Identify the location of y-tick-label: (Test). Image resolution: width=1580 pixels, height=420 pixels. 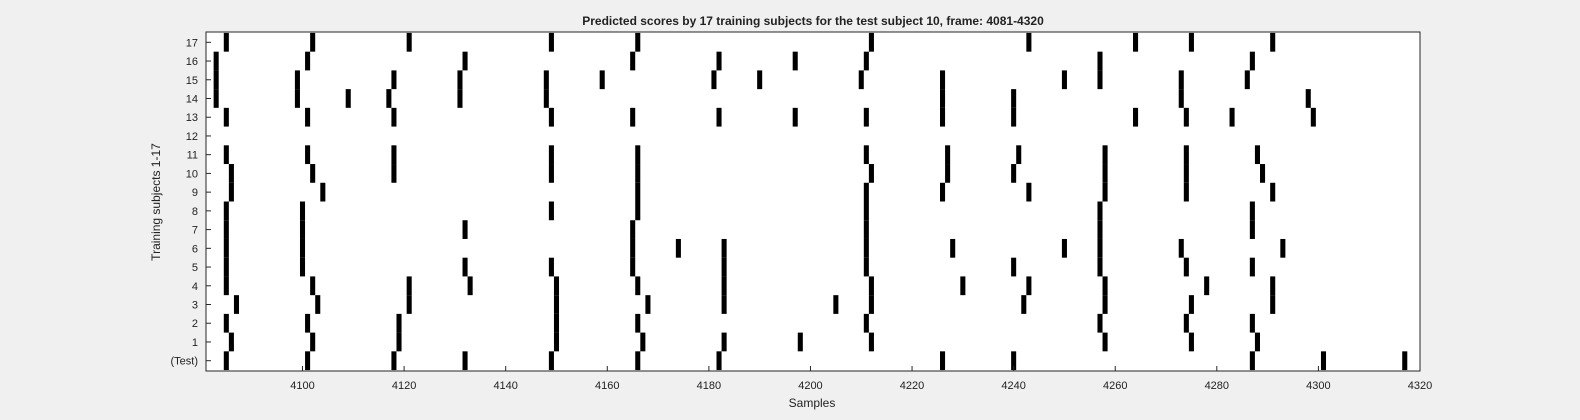
(185, 362).